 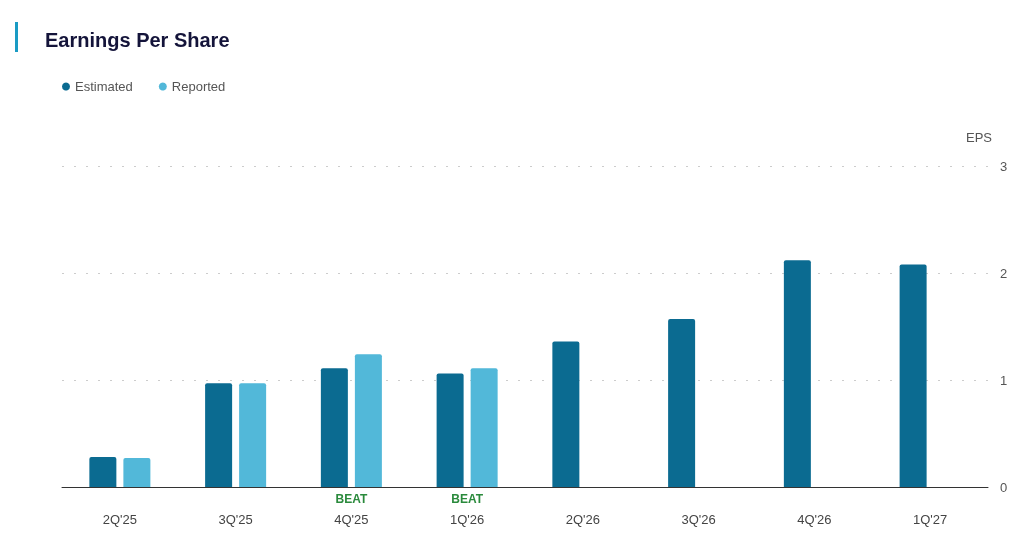 I want to click on x-tick-label: 4Q'25, so click(x=351, y=519).